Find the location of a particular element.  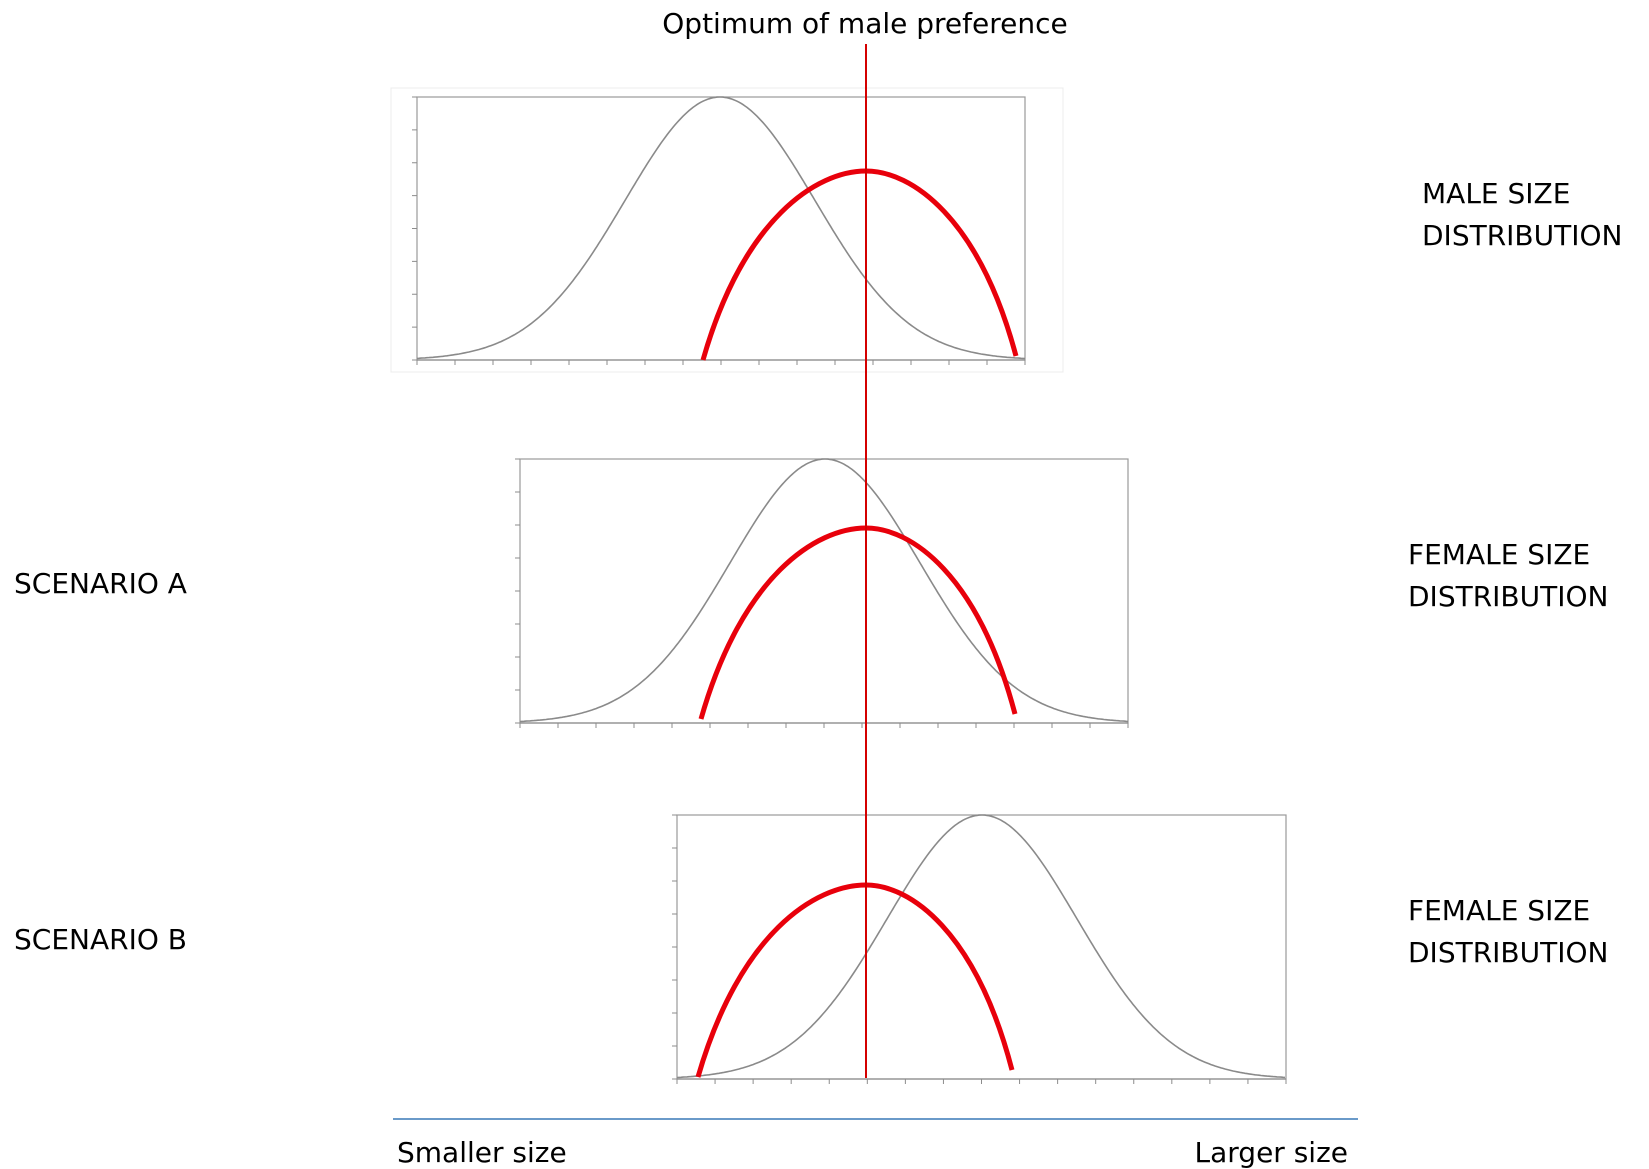

panel-female-b-frame is located at coordinates (981, 947).